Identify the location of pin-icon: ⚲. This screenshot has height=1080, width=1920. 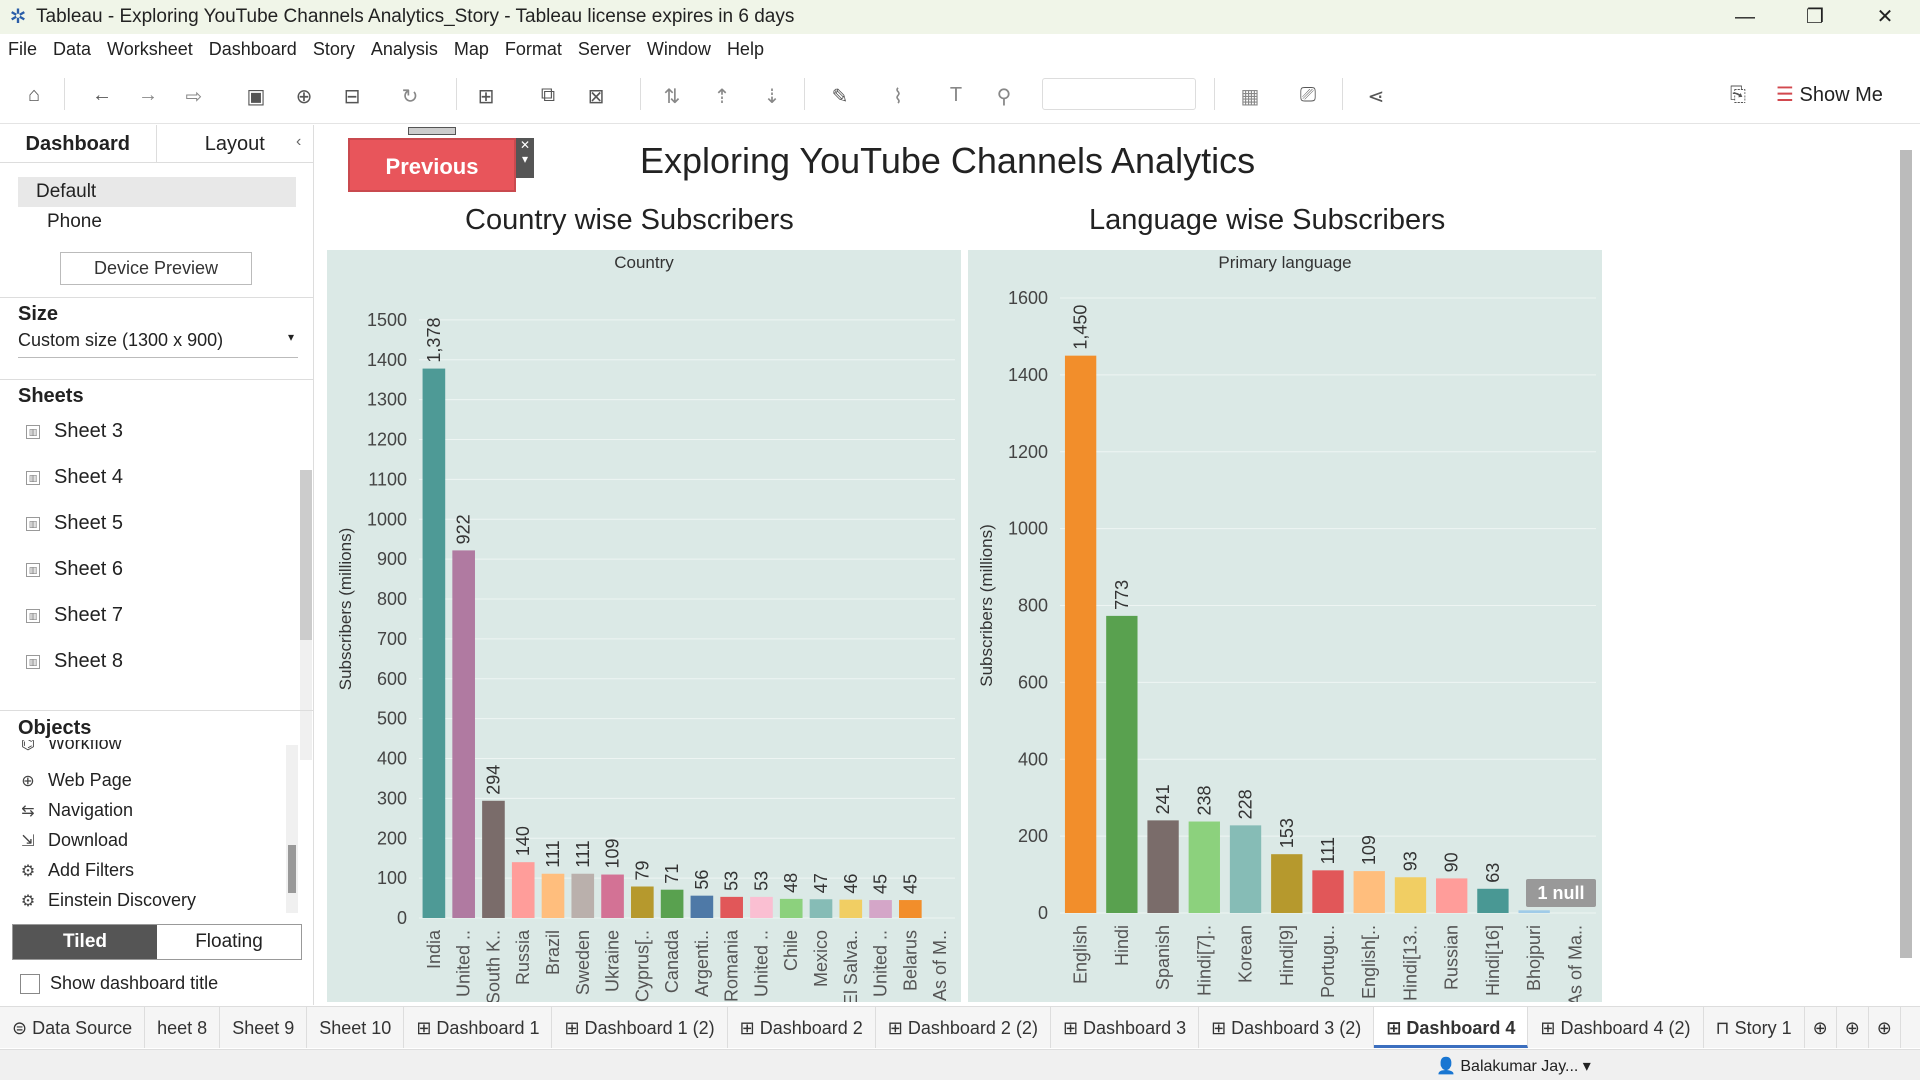
(1004, 97).